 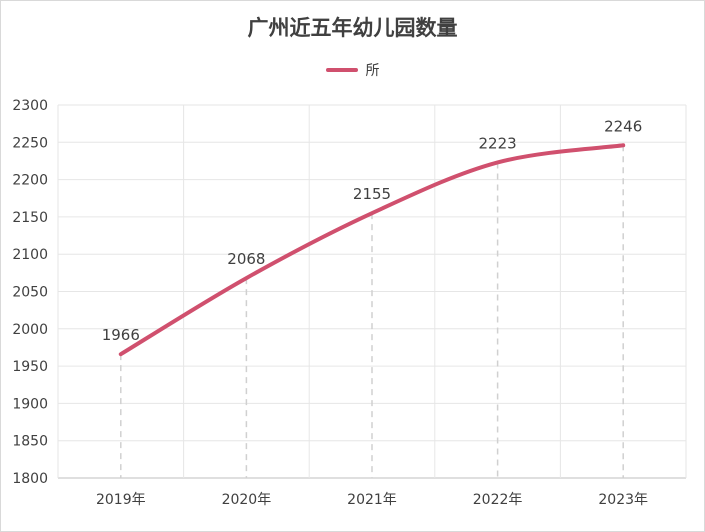 I want to click on y-tick-label: 2100, so click(x=30, y=255).